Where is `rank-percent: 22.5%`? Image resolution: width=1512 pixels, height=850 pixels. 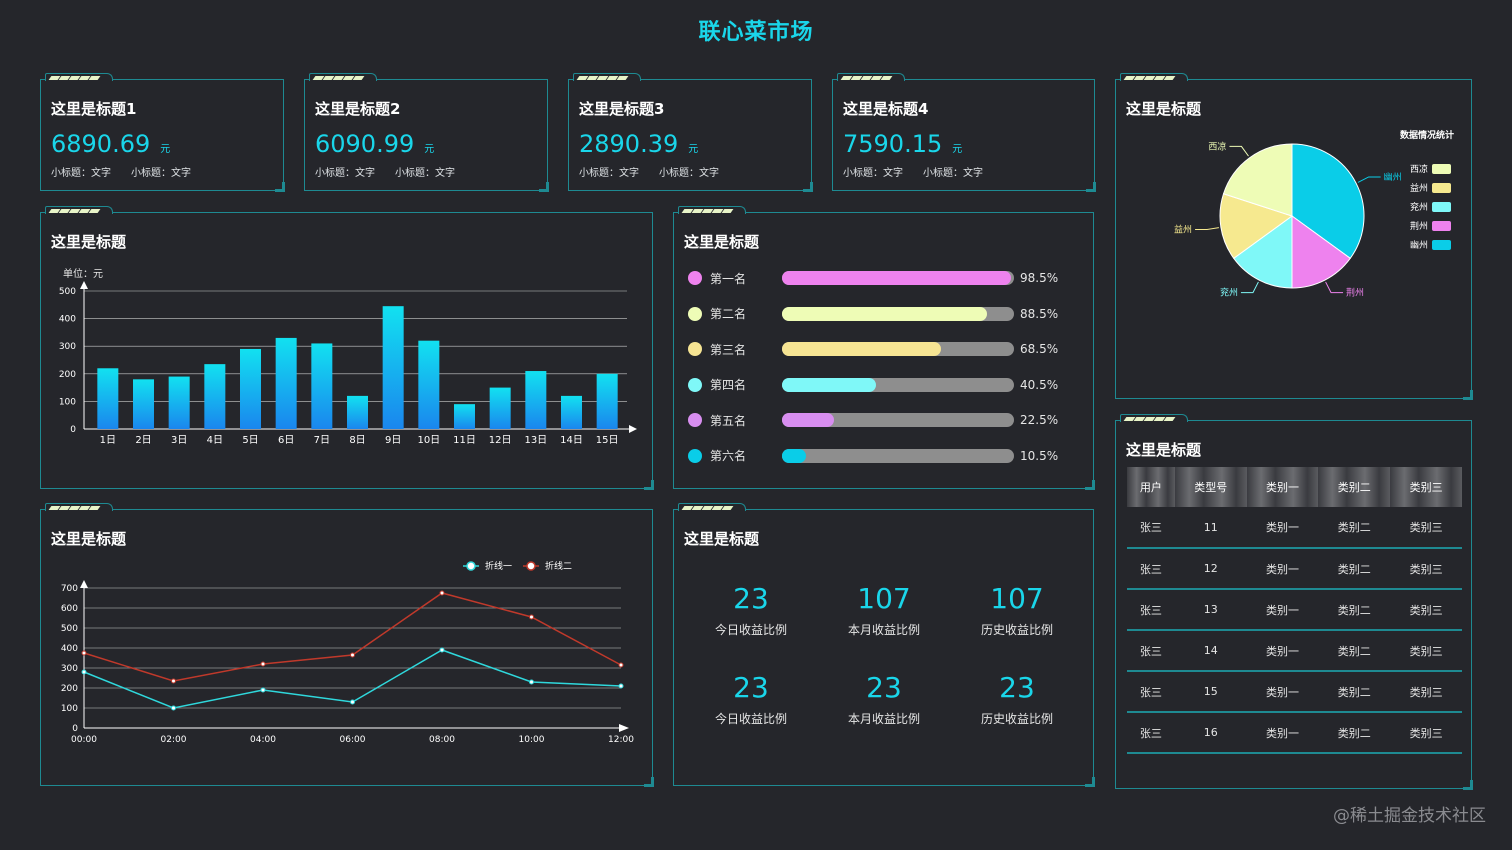 rank-percent: 22.5% is located at coordinates (1039, 420).